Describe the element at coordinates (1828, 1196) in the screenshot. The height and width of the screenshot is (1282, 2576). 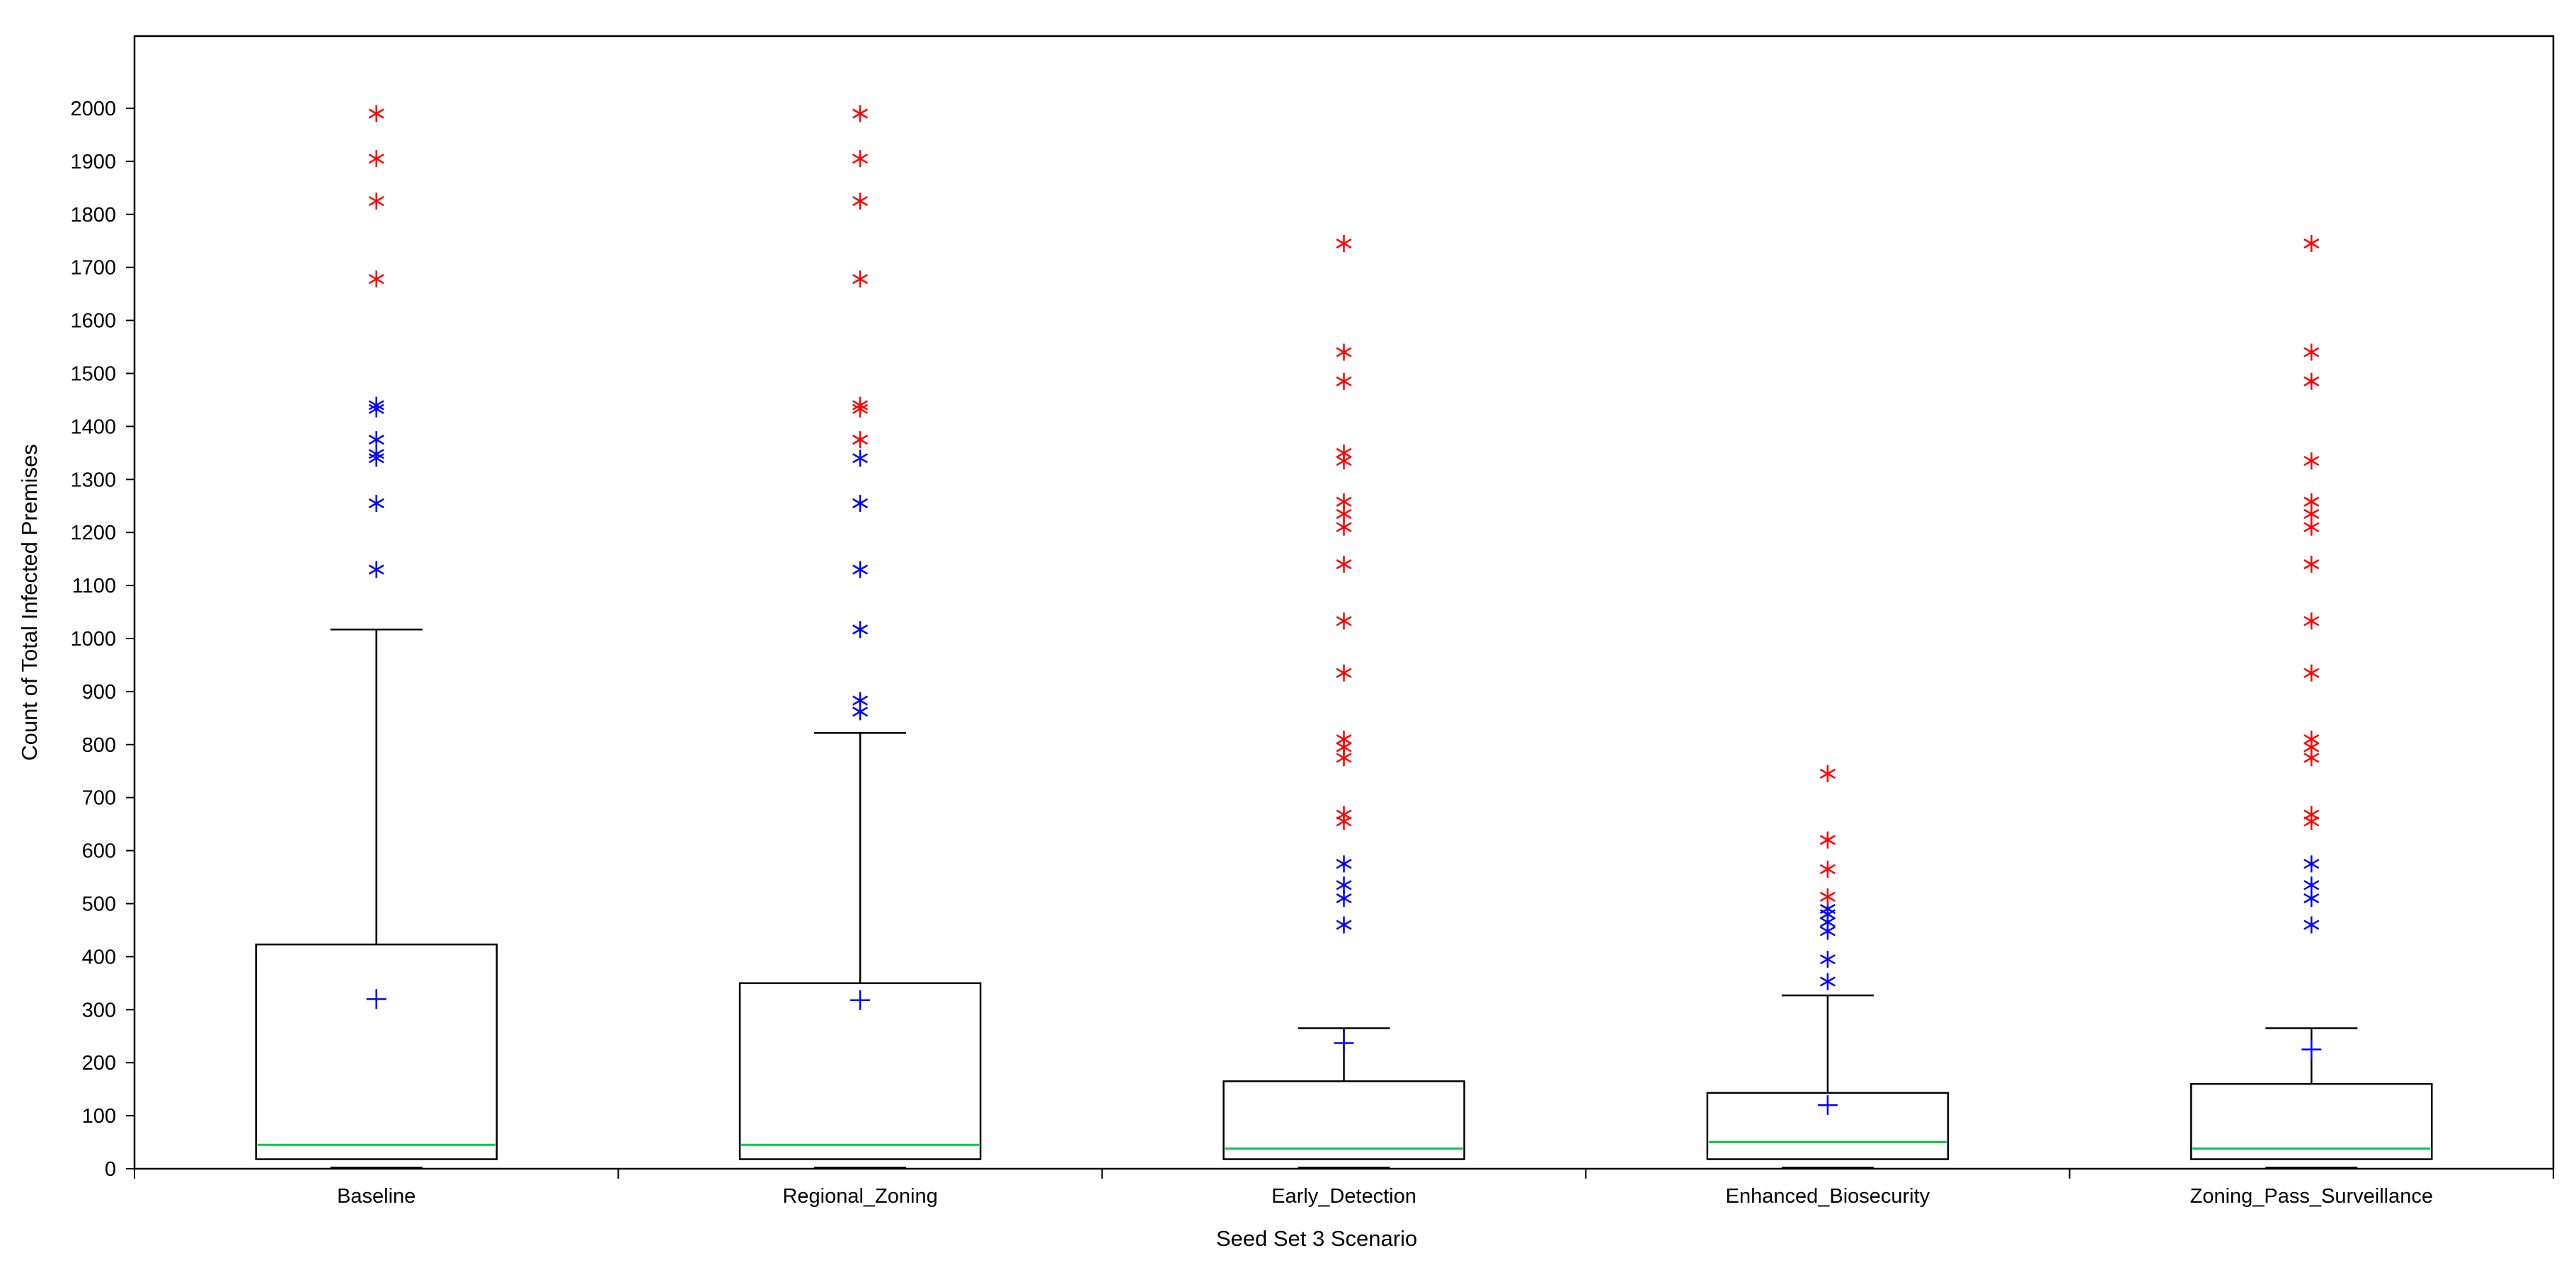
I see `x-tick-label: Enhanced_Biosecurity` at that location.